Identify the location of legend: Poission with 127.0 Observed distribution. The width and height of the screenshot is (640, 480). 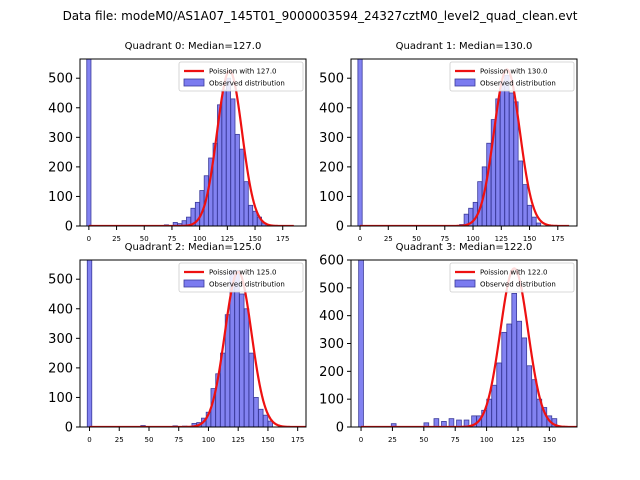
(241, 76).